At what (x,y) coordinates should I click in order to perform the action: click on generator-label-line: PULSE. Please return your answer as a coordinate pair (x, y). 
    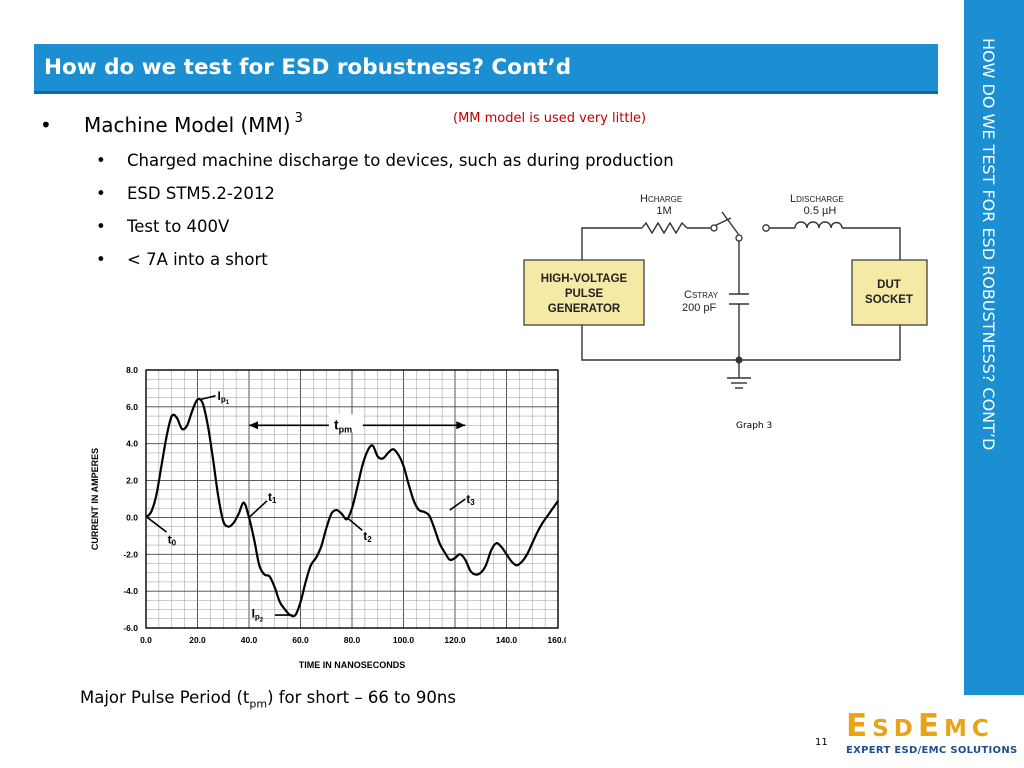
    Looking at the image, I should click on (584, 294).